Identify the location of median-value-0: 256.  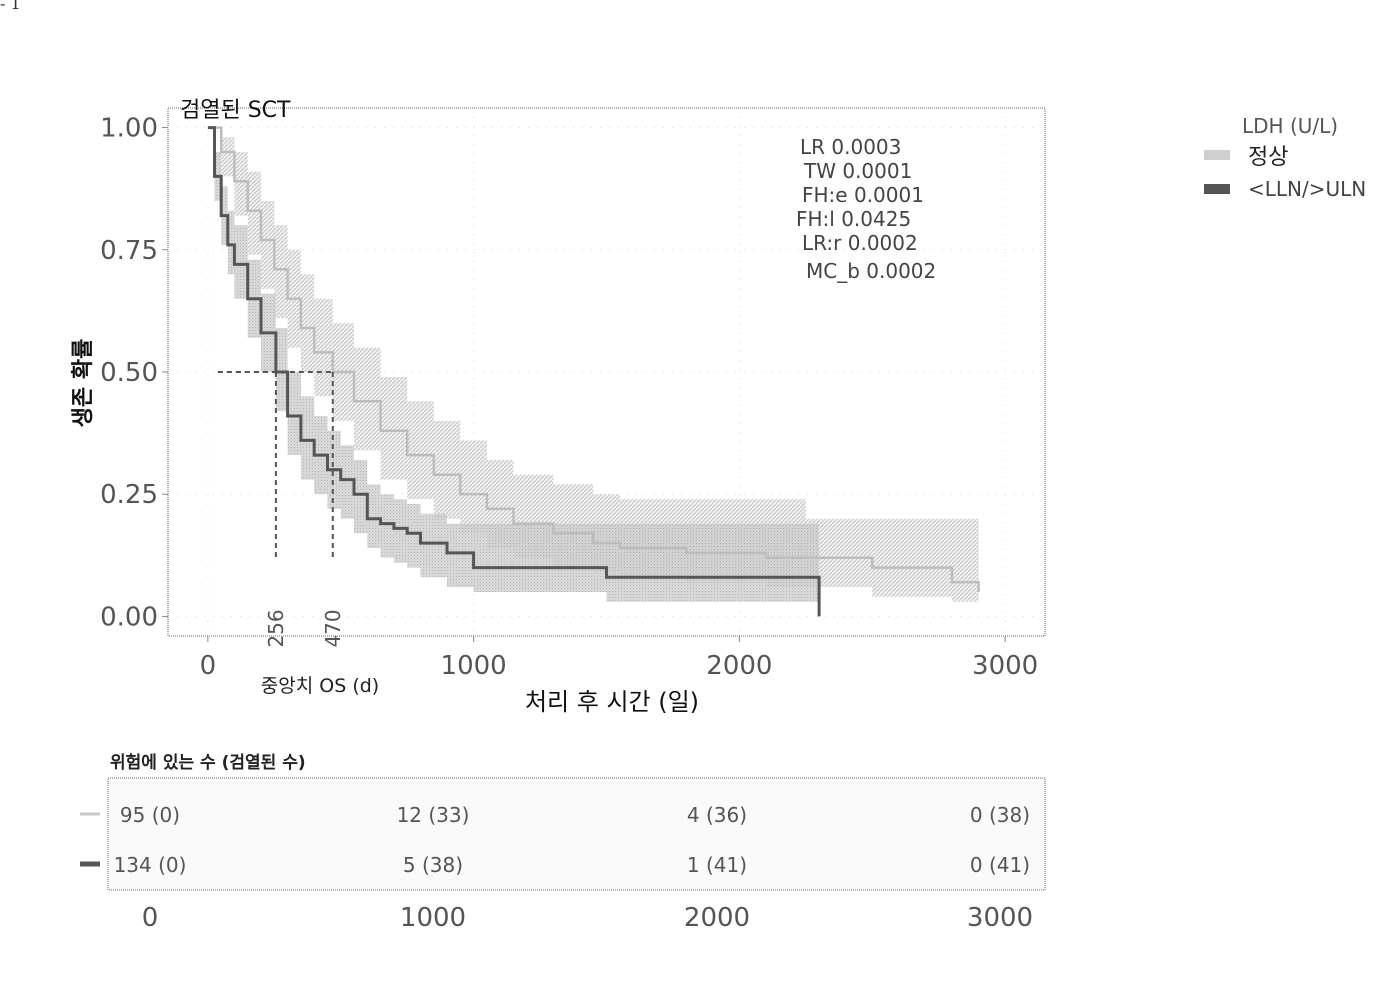
(276, 628).